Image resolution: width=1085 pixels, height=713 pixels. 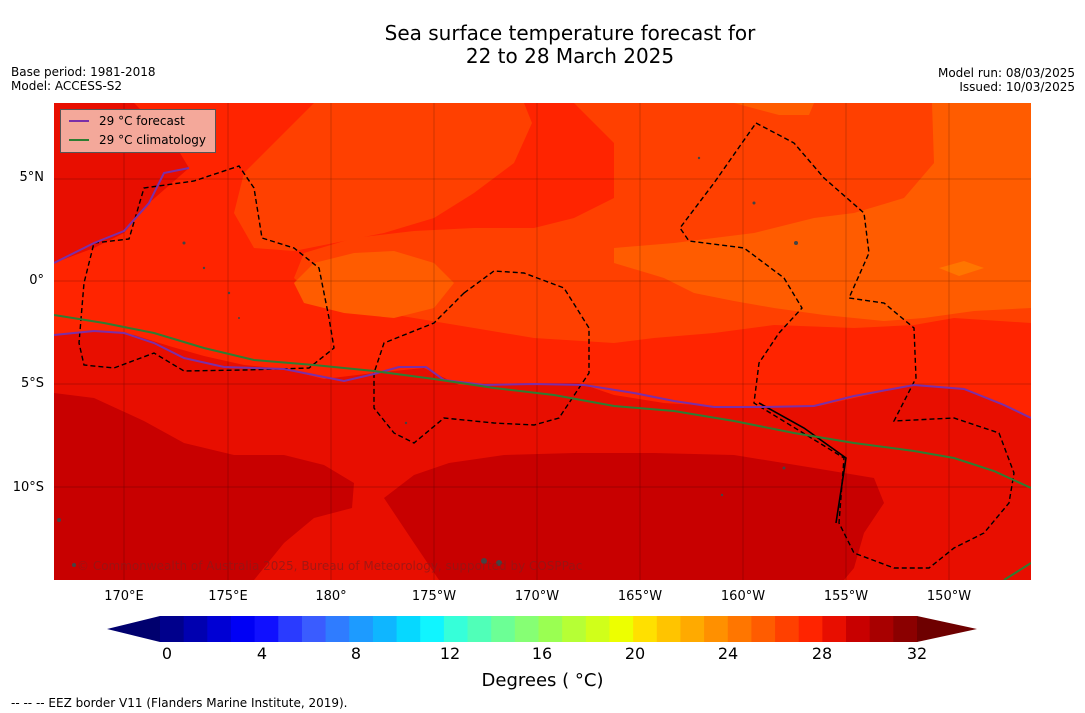 What do you see at coordinates (434, 596) in the screenshot?
I see `lon-label-175w: 175°W` at bounding box center [434, 596].